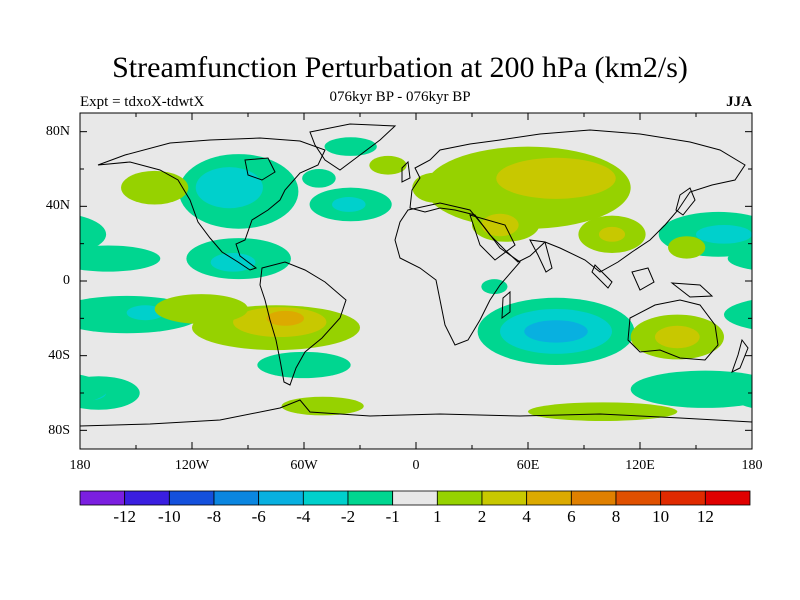  I want to click on coast-japan, so click(685, 201).